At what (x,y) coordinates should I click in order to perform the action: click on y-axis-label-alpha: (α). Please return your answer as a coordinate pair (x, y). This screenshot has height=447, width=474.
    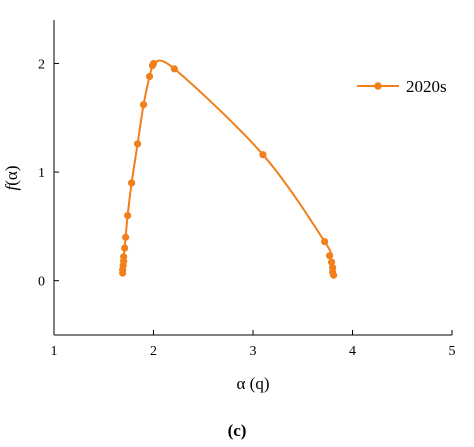
    Looking at the image, I should click on (11, 176).